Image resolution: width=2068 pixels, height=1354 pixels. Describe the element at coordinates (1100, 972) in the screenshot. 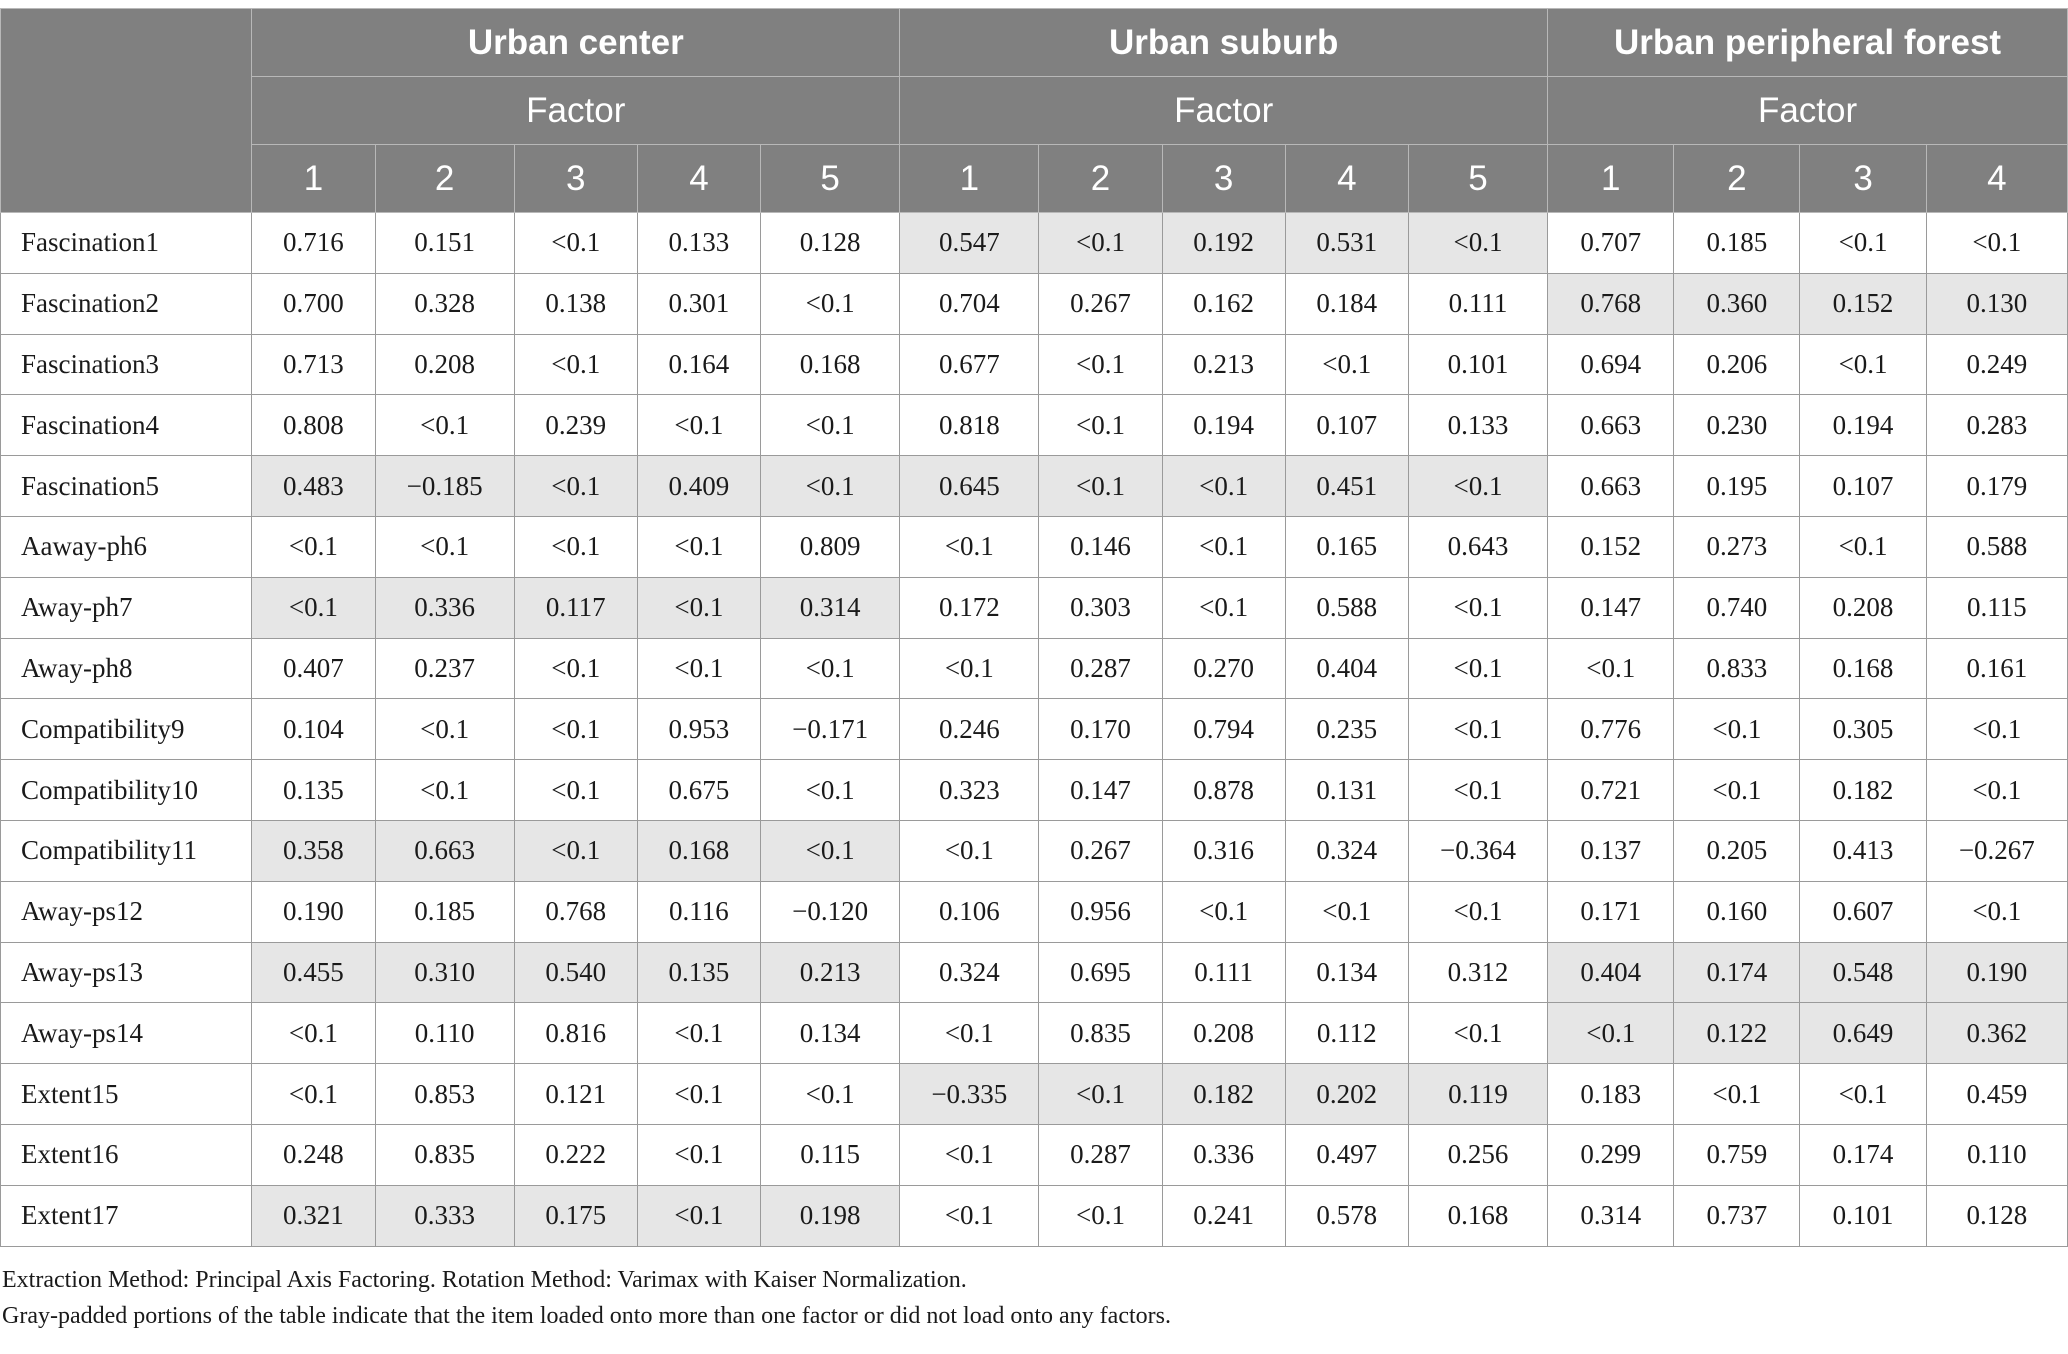

I see `loading-cell: 0.695` at that location.